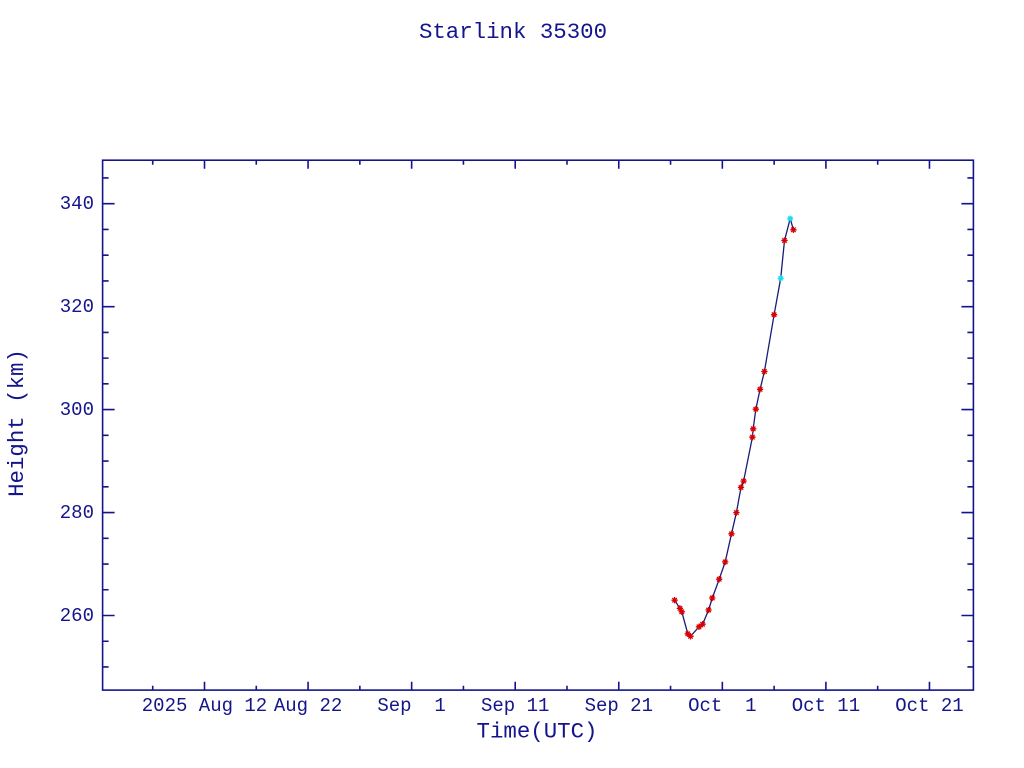 The width and height of the screenshot is (1024, 768). Describe the element at coordinates (411, 706) in the screenshot. I see `svg-text: Sep 1` at that location.